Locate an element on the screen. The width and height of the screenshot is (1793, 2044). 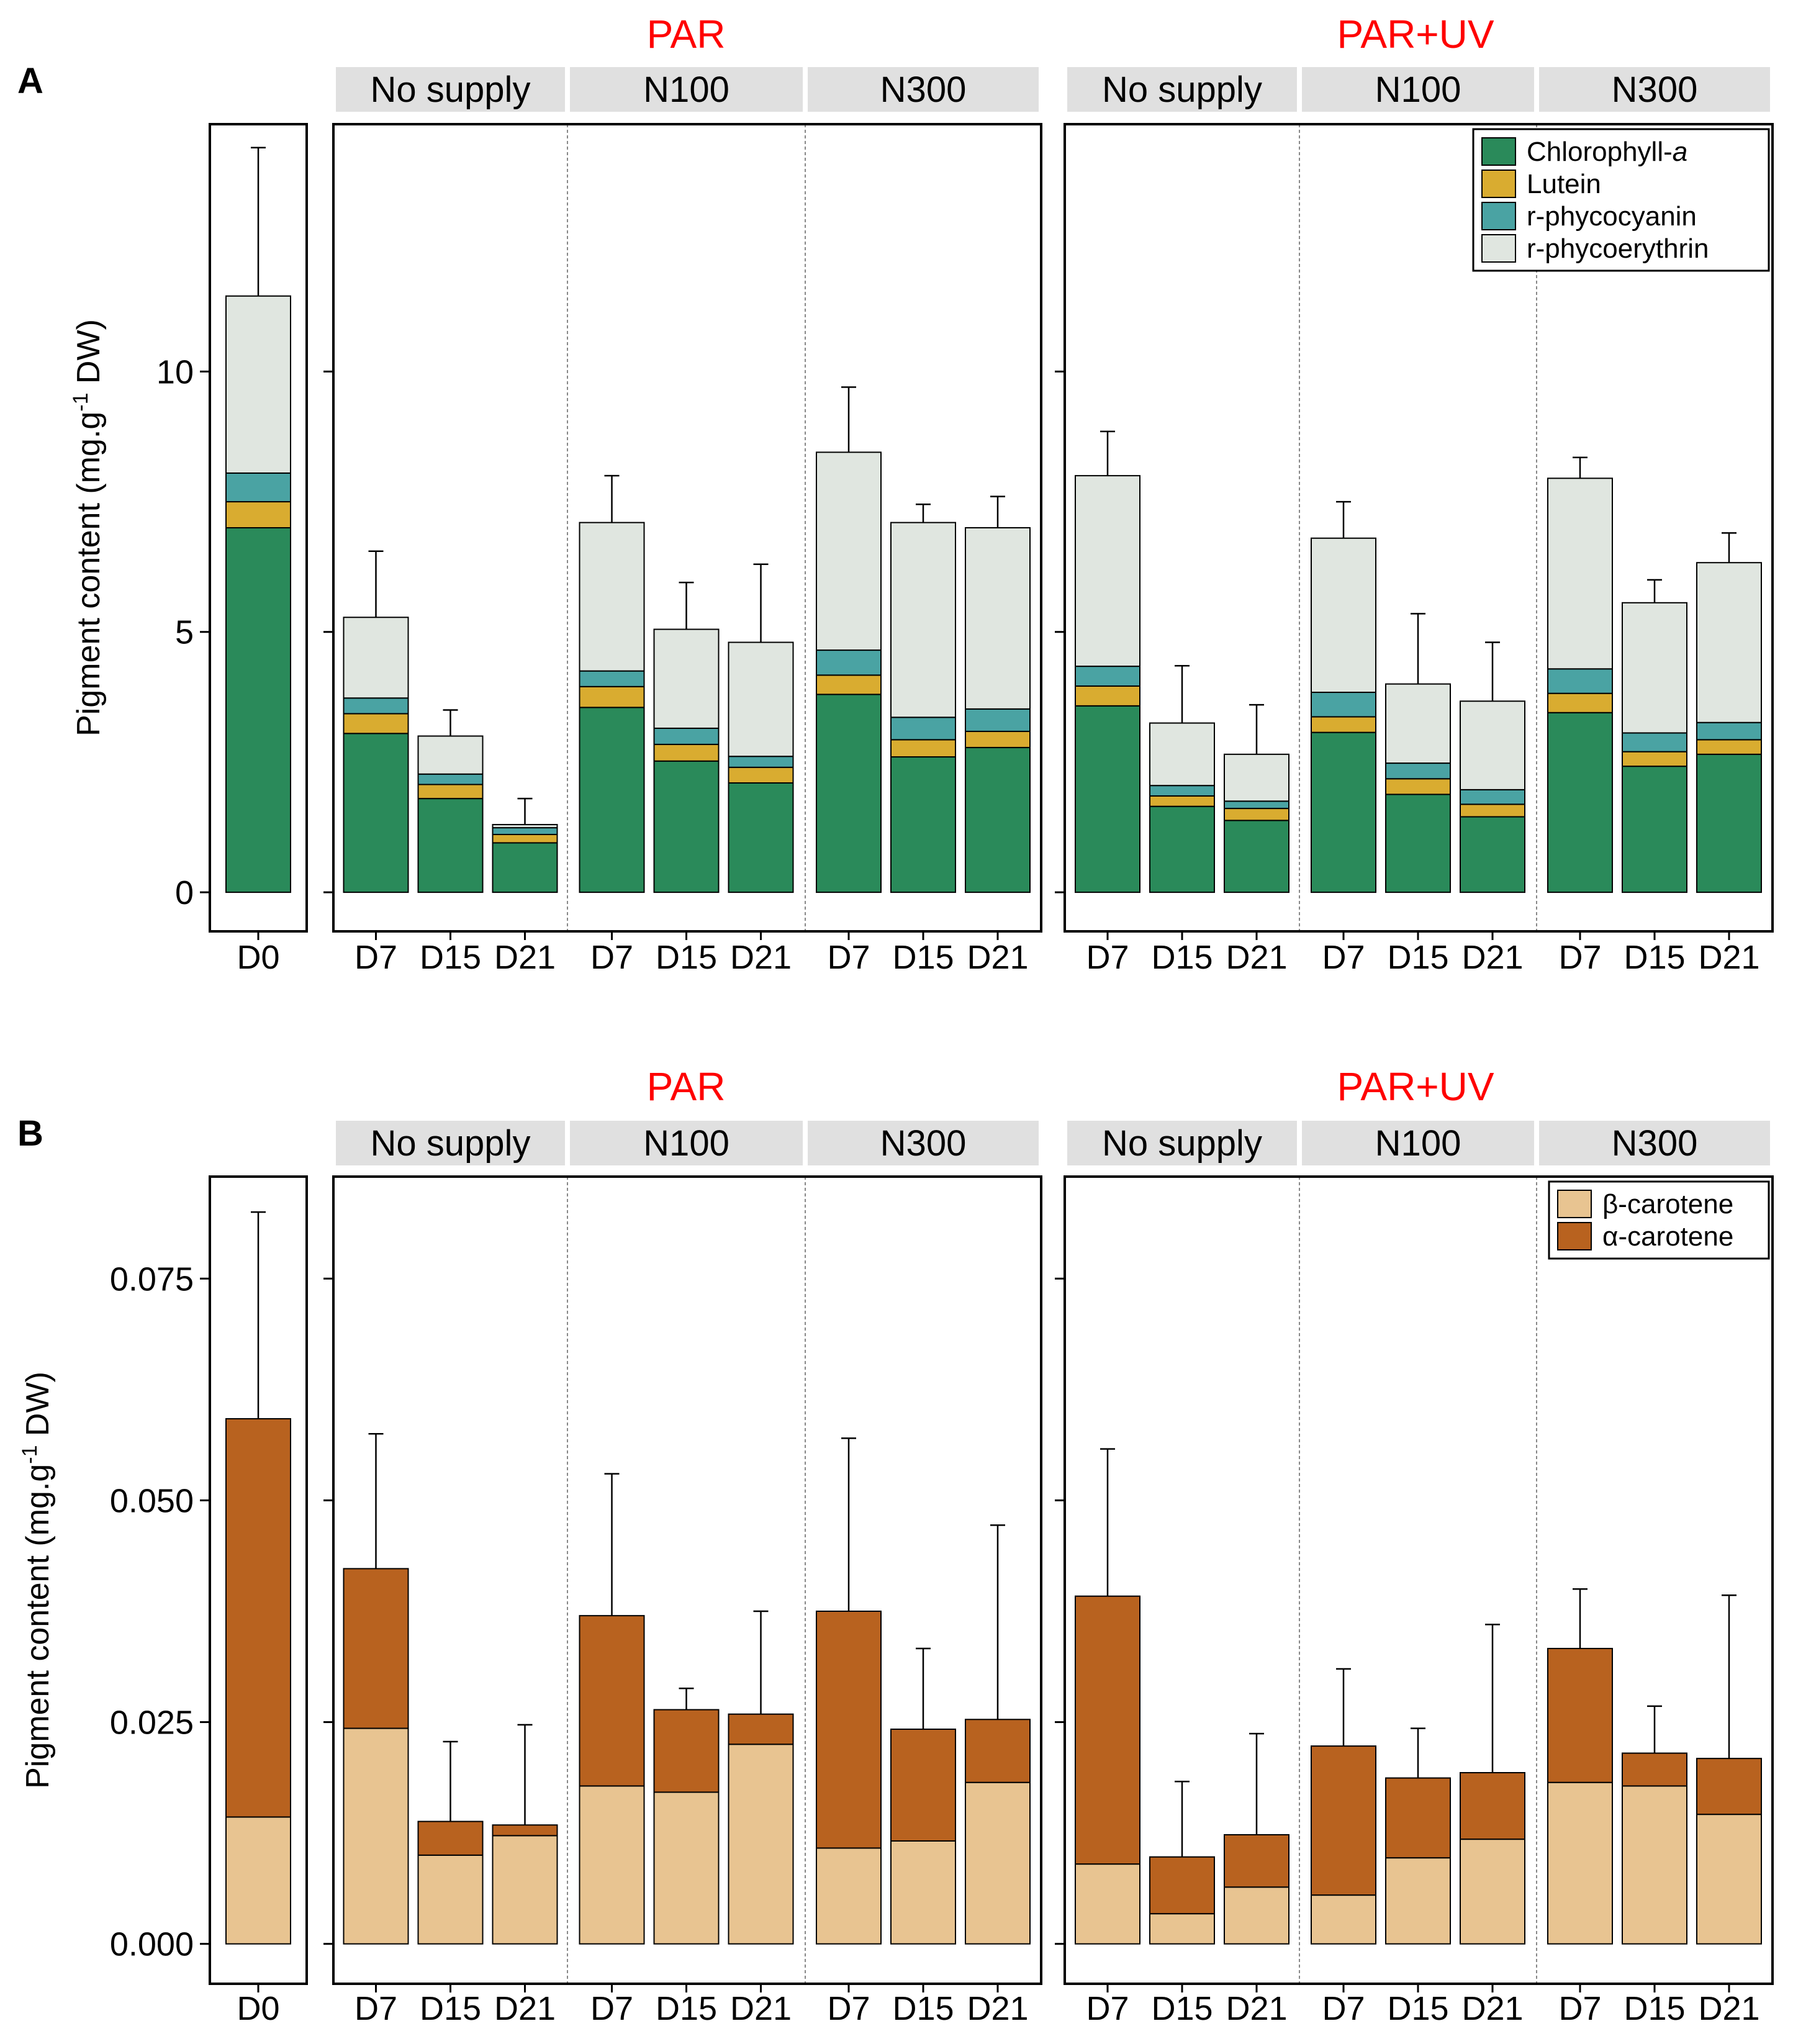
legend-label-text: Lutein is located at coordinates (1564, 184).